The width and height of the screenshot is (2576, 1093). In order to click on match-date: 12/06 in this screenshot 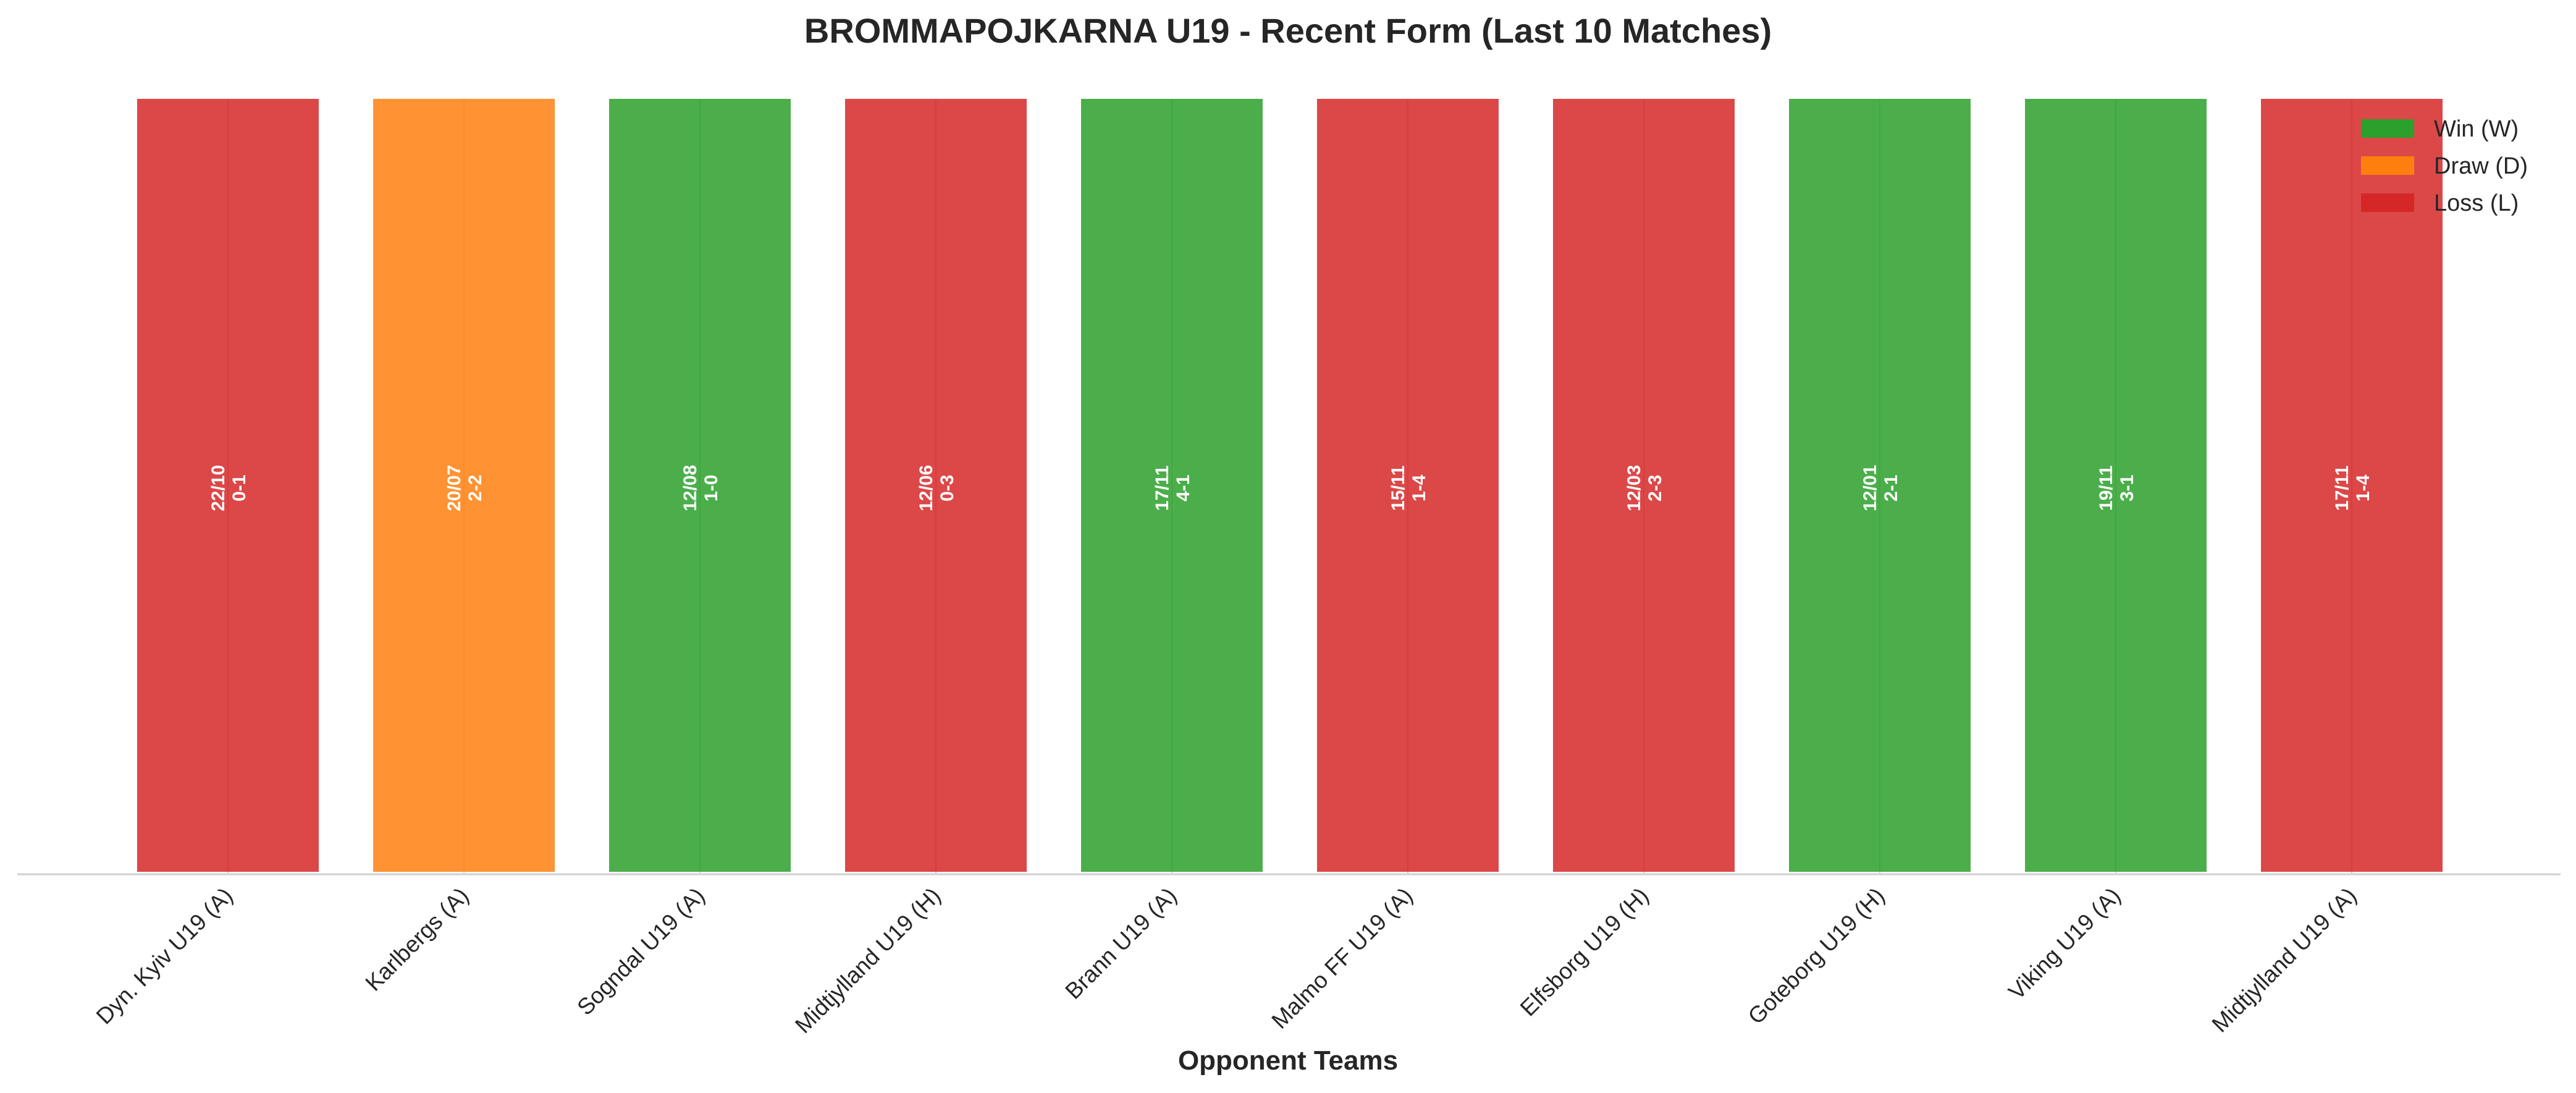, I will do `click(926, 488)`.